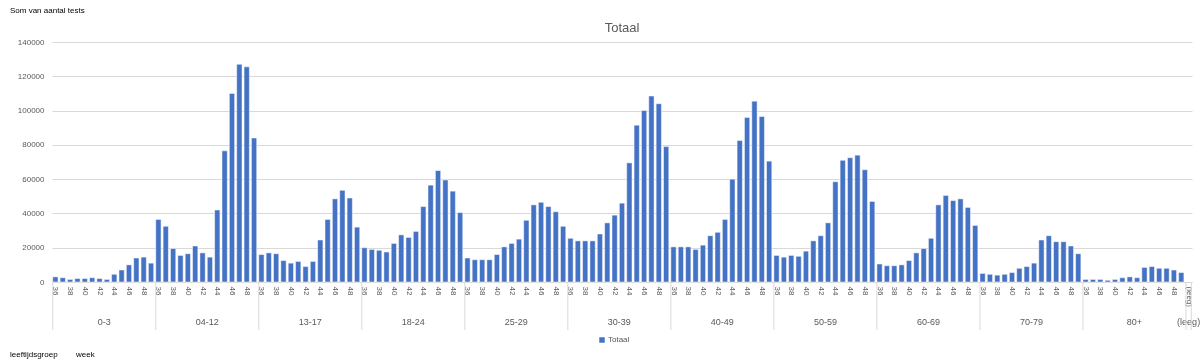 The height and width of the screenshot is (364, 1200). What do you see at coordinates (31, 76) in the screenshot?
I see `y-tick-label: 120000` at bounding box center [31, 76].